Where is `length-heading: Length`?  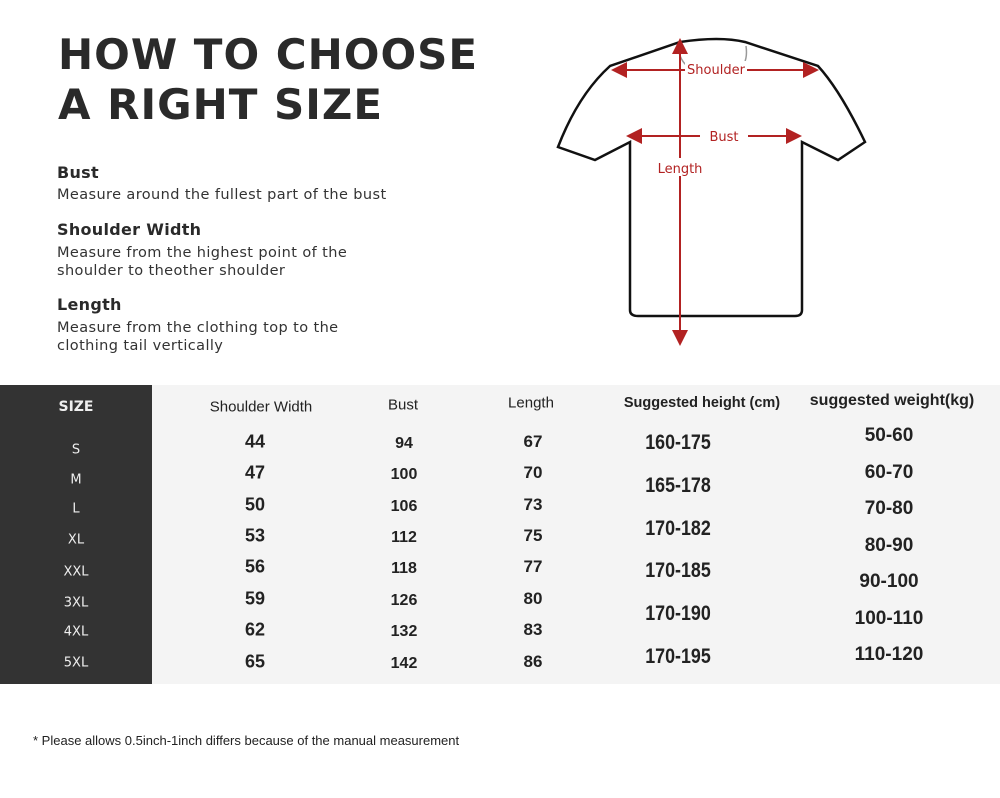
length-heading: Length is located at coordinates (89, 304).